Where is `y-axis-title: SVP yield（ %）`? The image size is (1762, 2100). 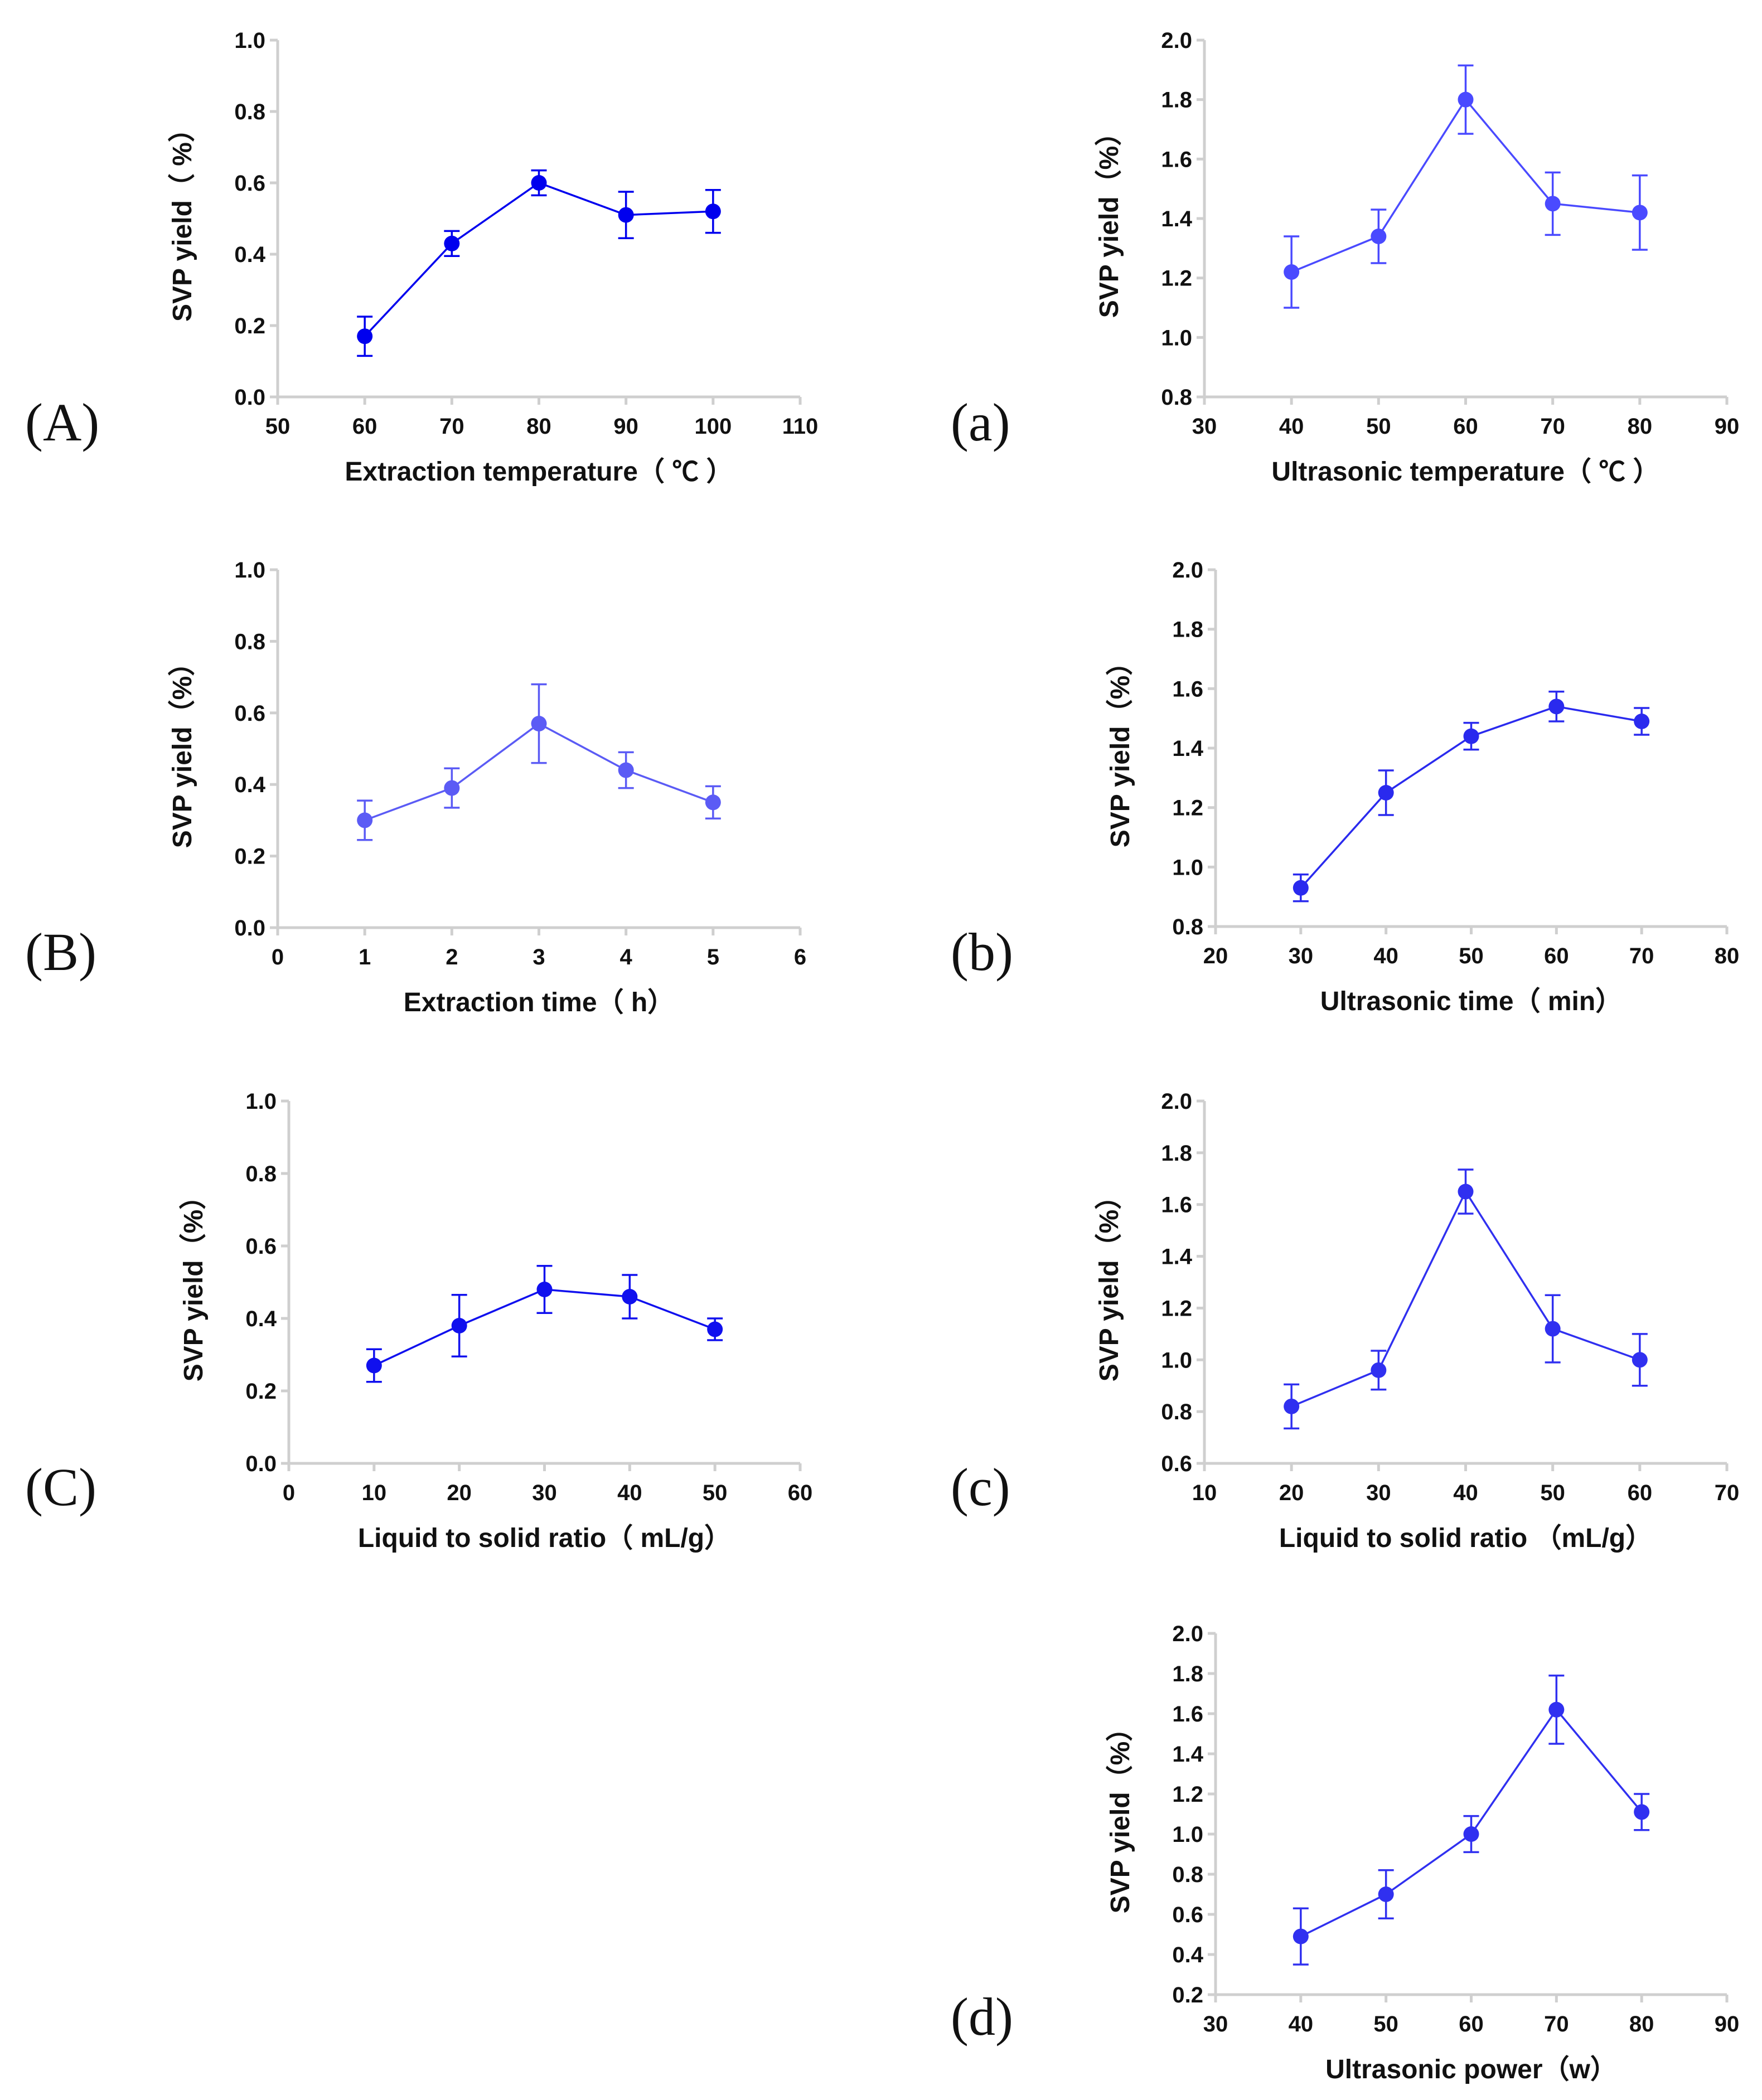
y-axis-title: SVP yield（ %） is located at coordinates (182, 218).